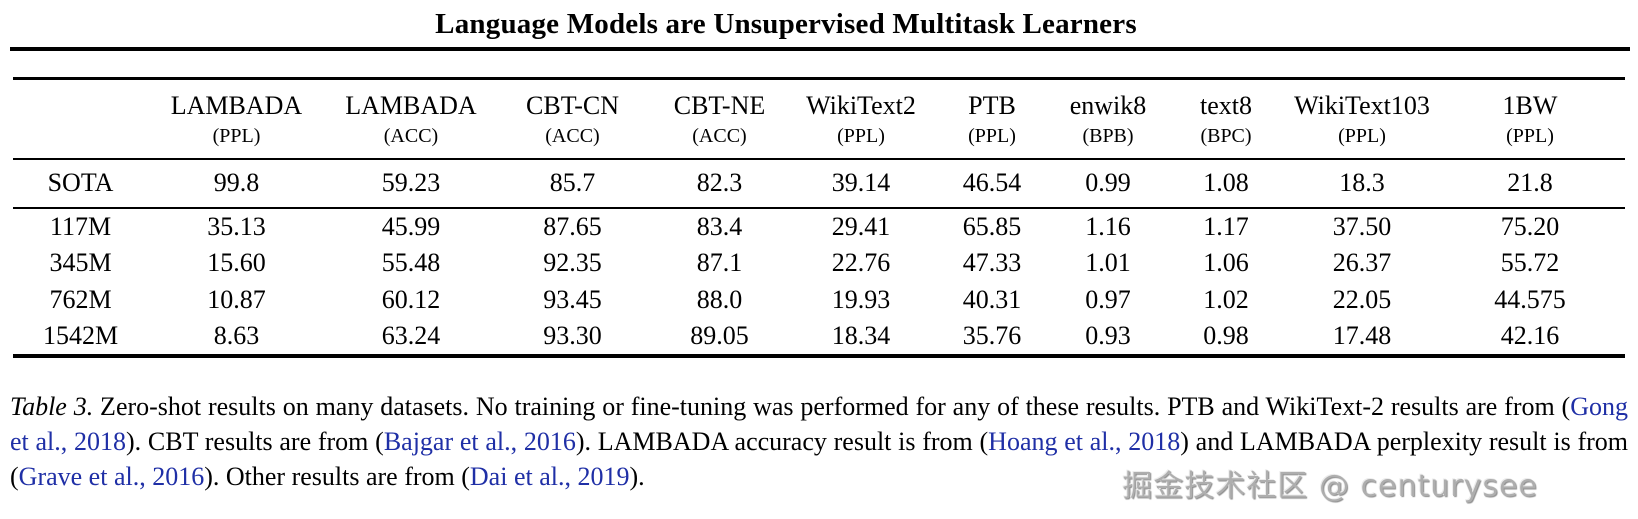  What do you see at coordinates (1530, 105) in the screenshot?
I see `column-header: 1BW` at bounding box center [1530, 105].